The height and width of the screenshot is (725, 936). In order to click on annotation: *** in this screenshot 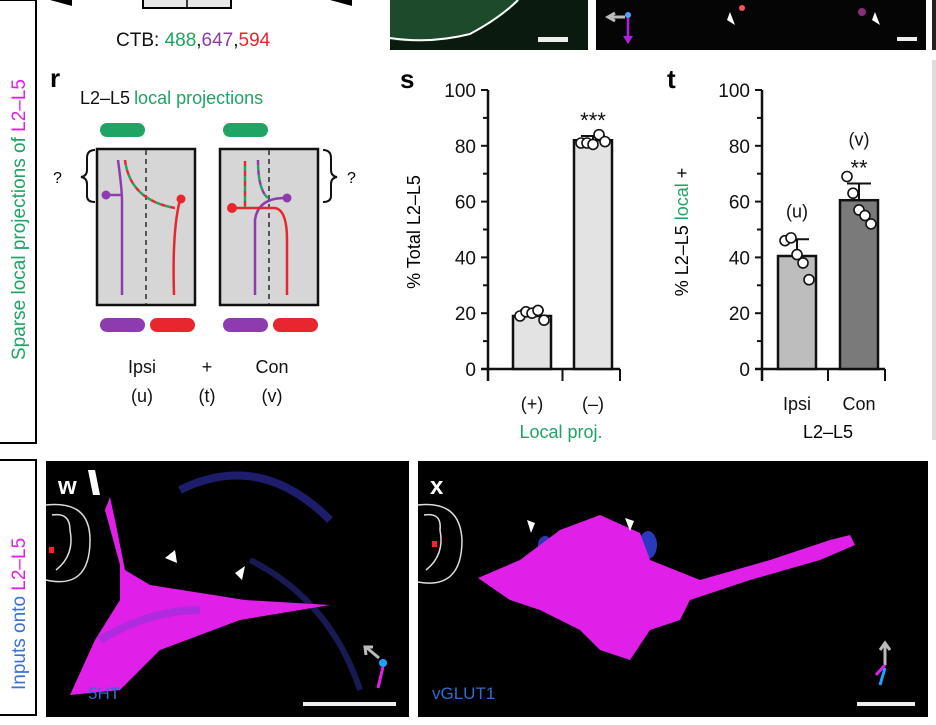, I will do `click(593, 120)`.